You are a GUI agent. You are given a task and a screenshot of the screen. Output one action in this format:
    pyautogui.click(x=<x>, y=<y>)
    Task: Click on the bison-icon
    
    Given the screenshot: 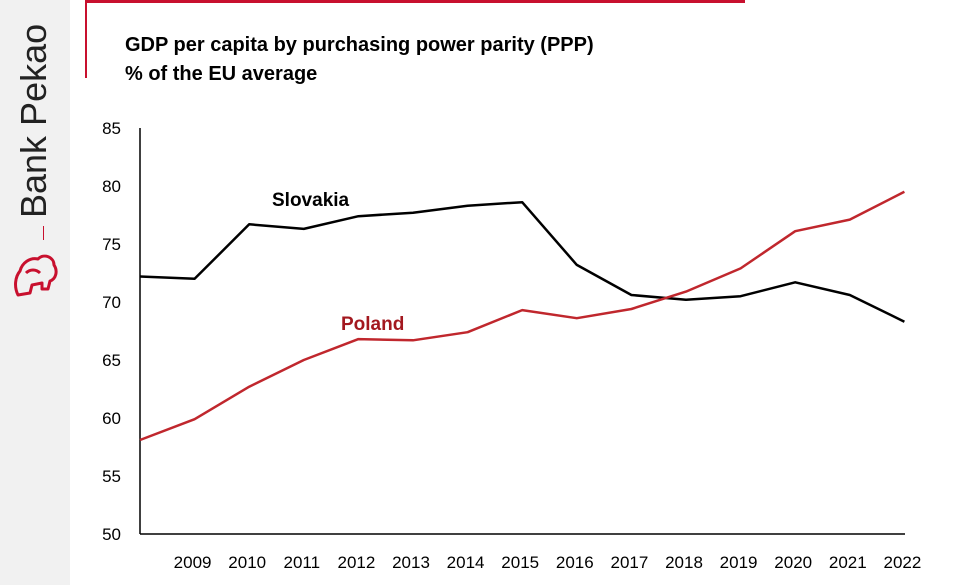 What is the action you would take?
    pyautogui.click(x=36, y=275)
    